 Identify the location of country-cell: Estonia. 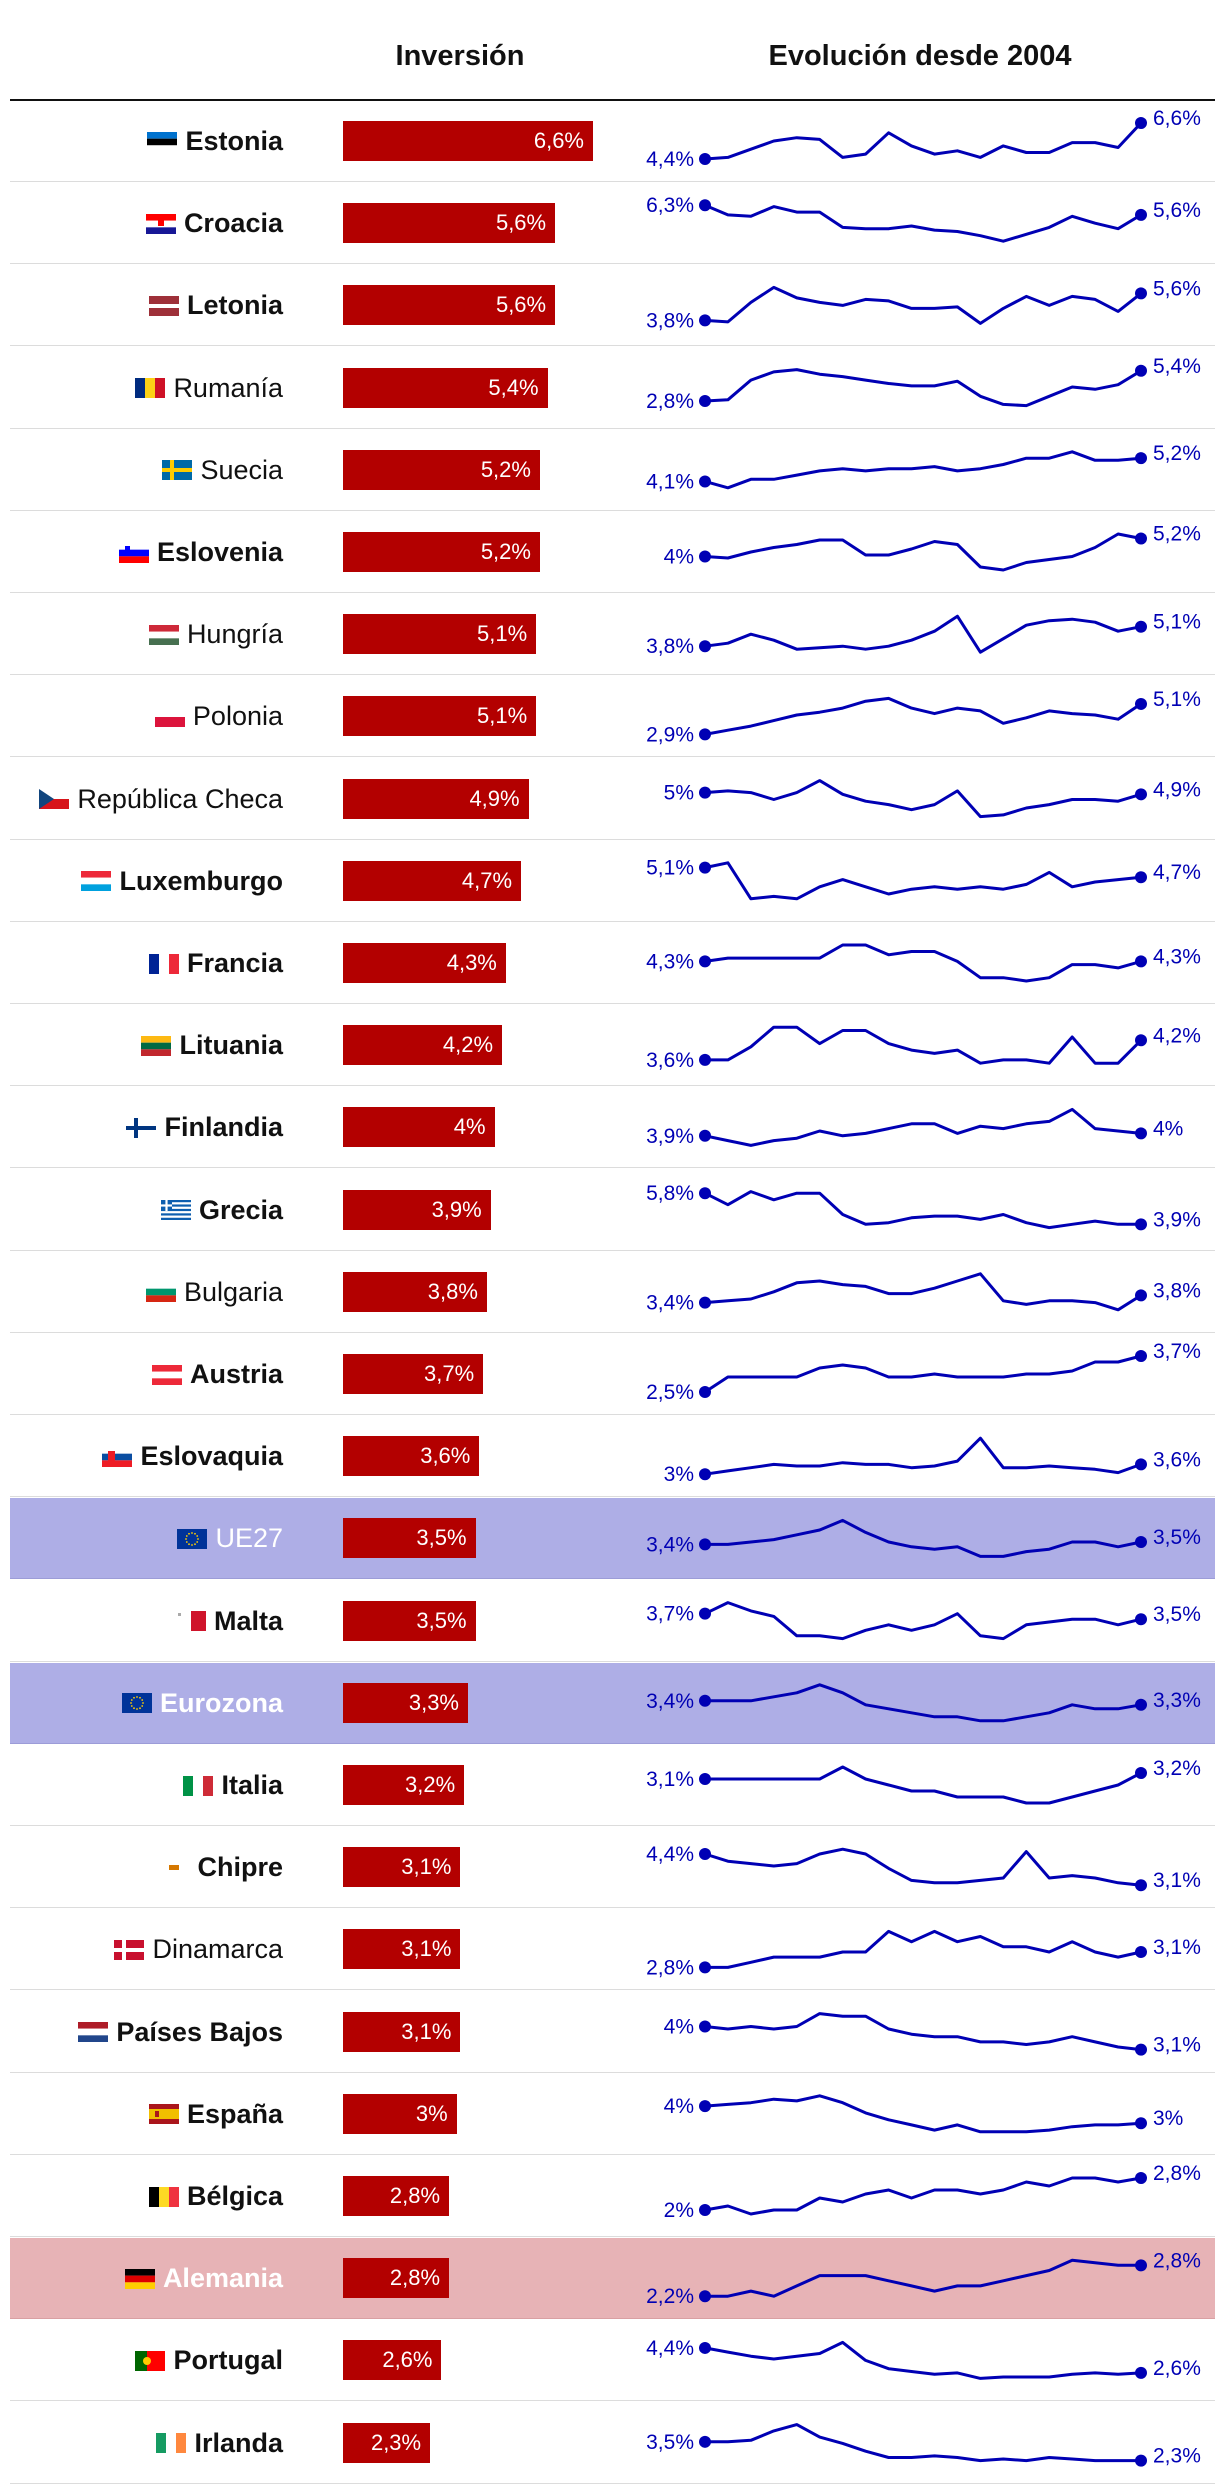
(215, 141).